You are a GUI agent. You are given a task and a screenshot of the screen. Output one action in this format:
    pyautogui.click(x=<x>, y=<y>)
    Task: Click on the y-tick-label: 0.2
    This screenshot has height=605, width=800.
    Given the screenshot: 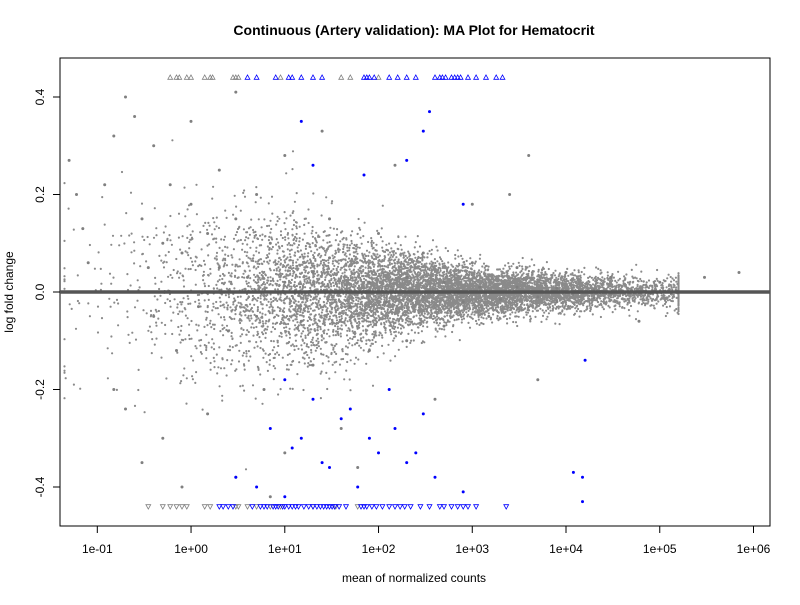 What is the action you would take?
    pyautogui.click(x=40, y=194)
    